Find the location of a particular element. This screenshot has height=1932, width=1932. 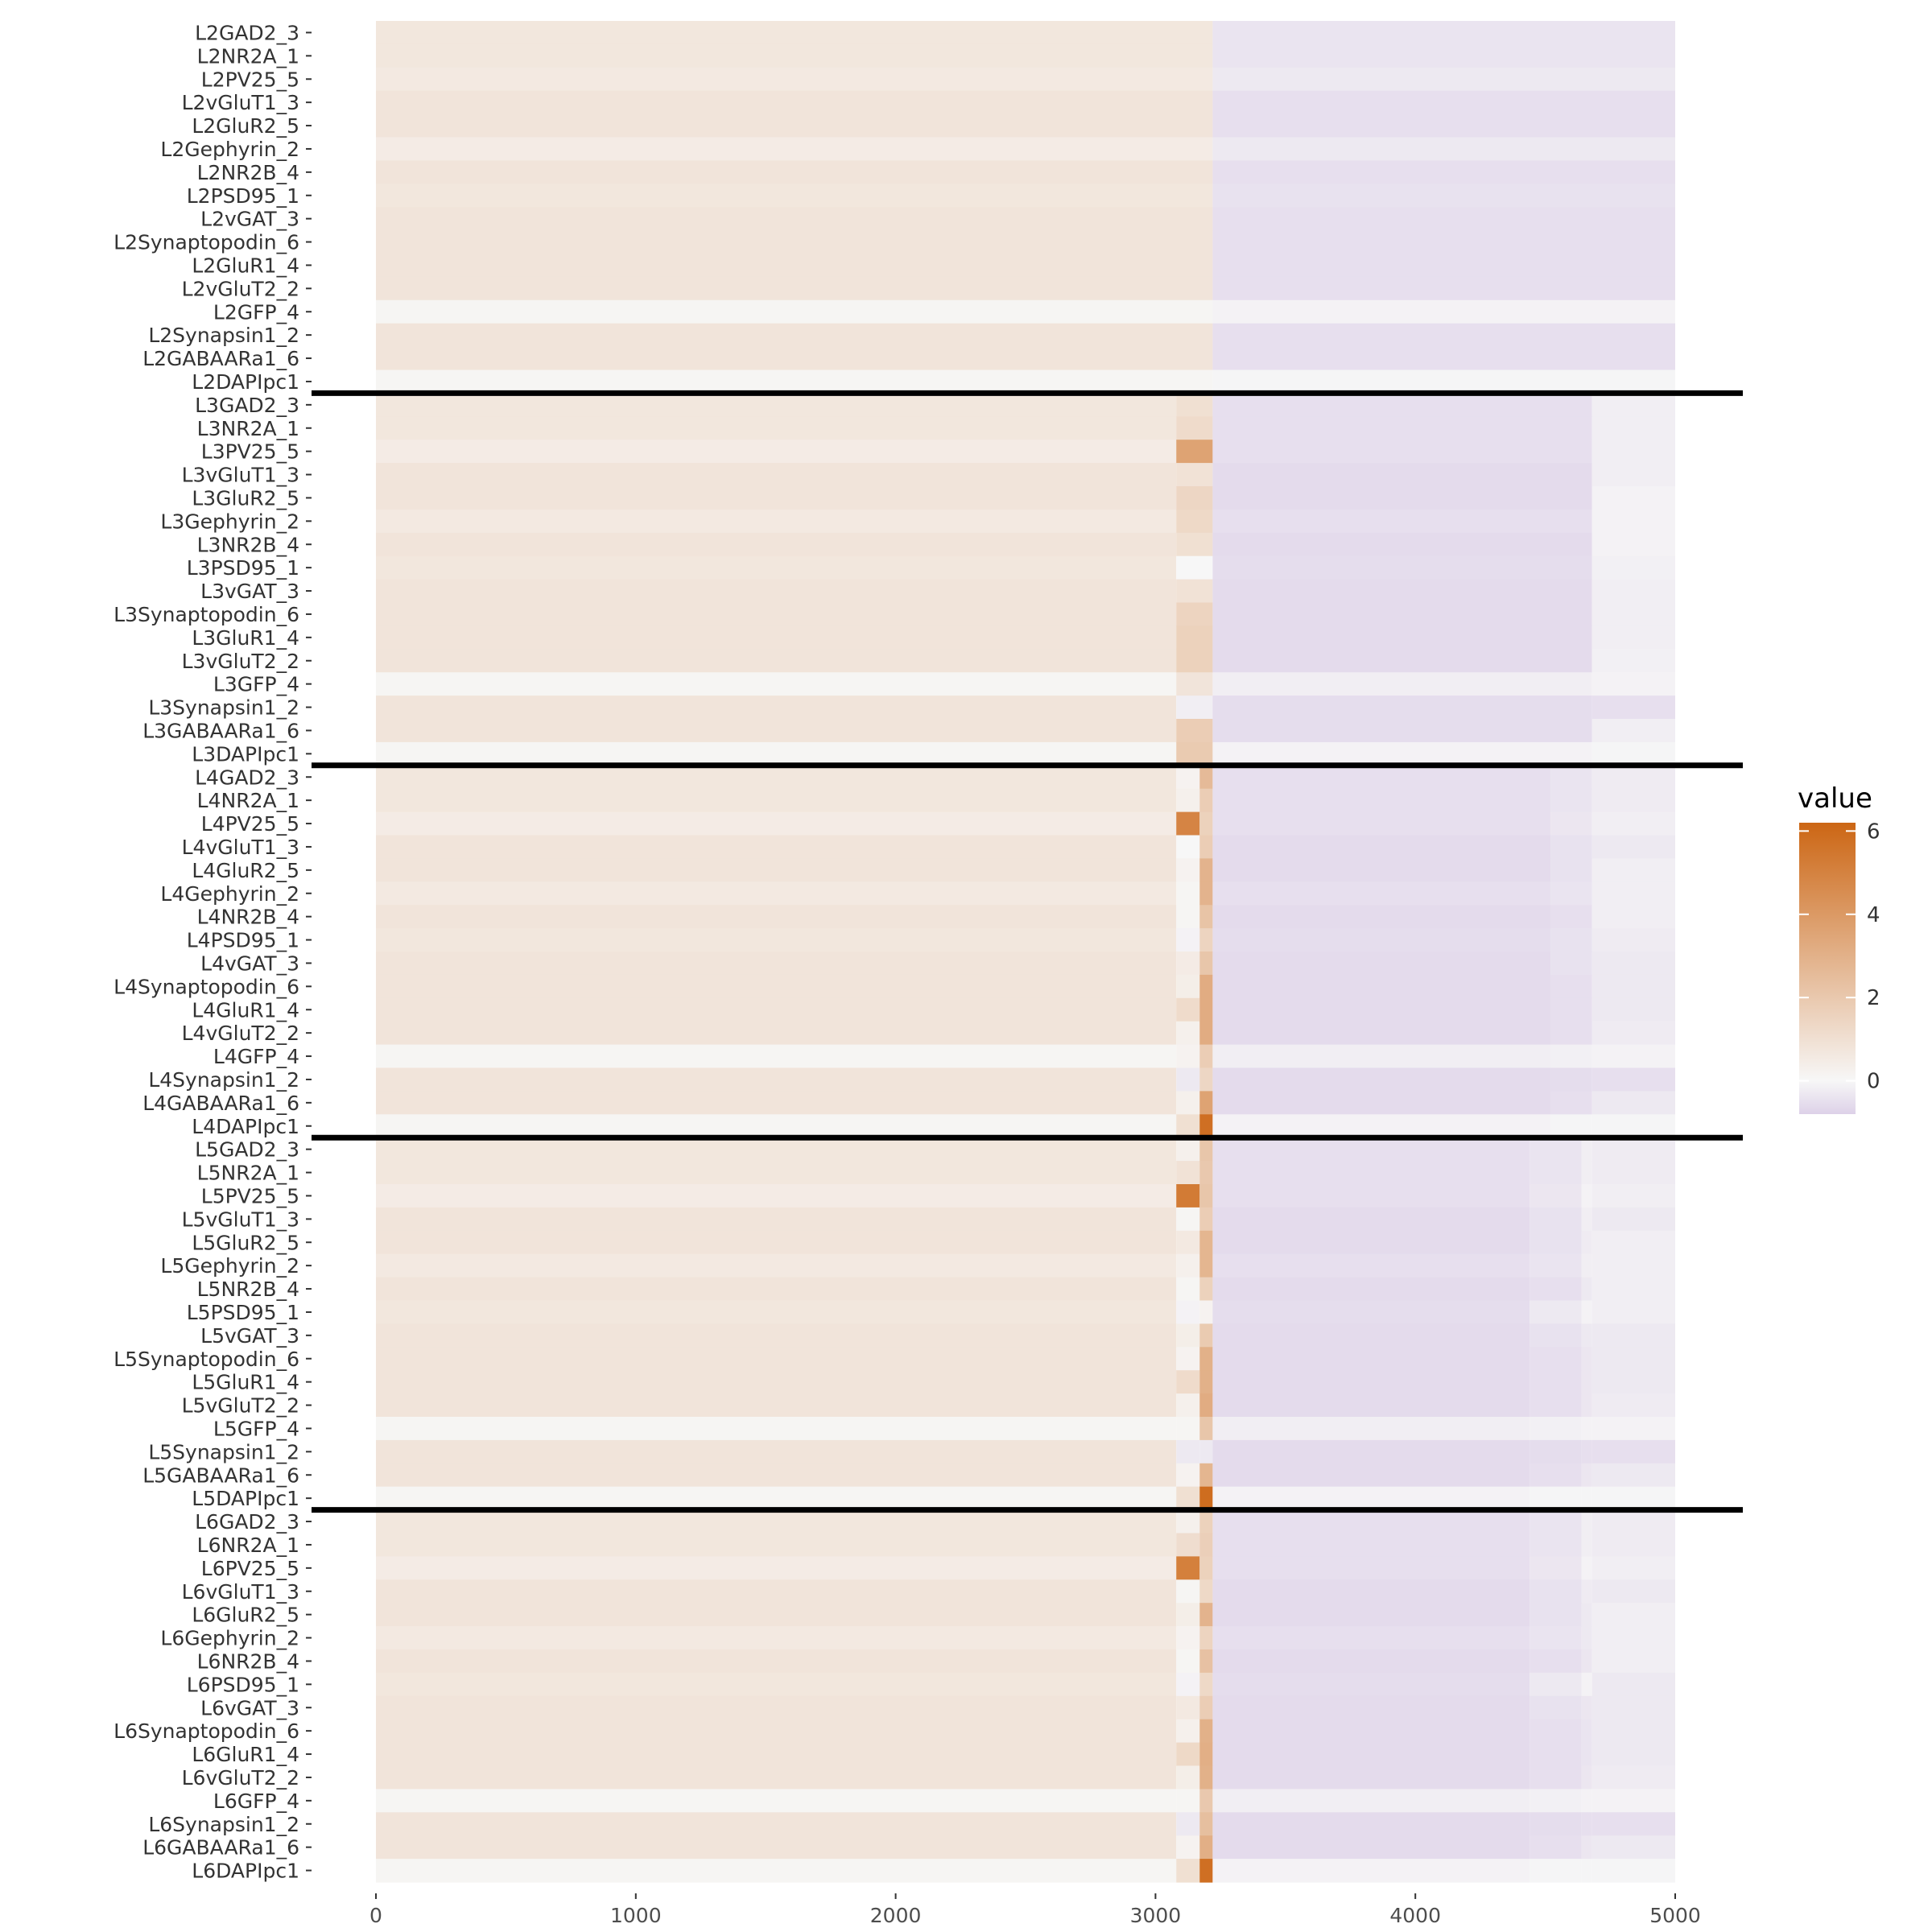

y-tick-label: L2Gephyrin_2 is located at coordinates (229, 149).